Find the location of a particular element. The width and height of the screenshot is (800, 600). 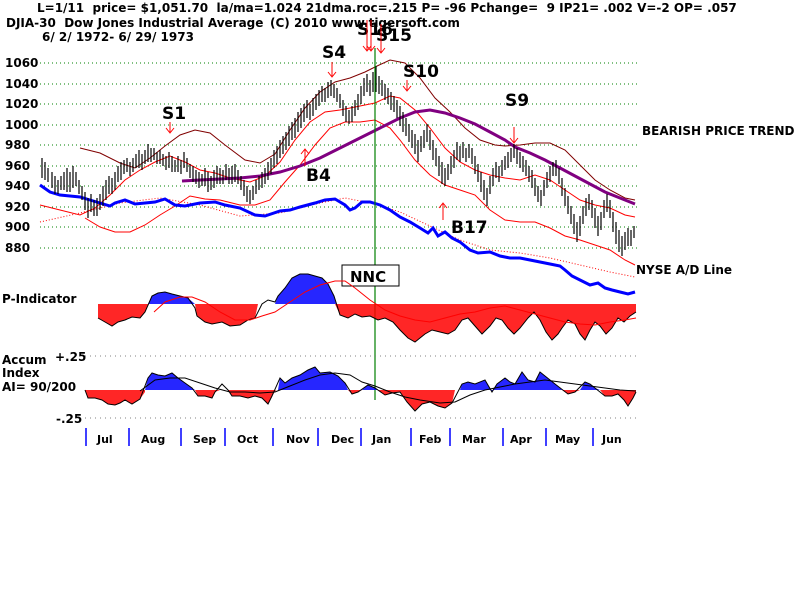

signal-s1: S1 is located at coordinates (174, 119).